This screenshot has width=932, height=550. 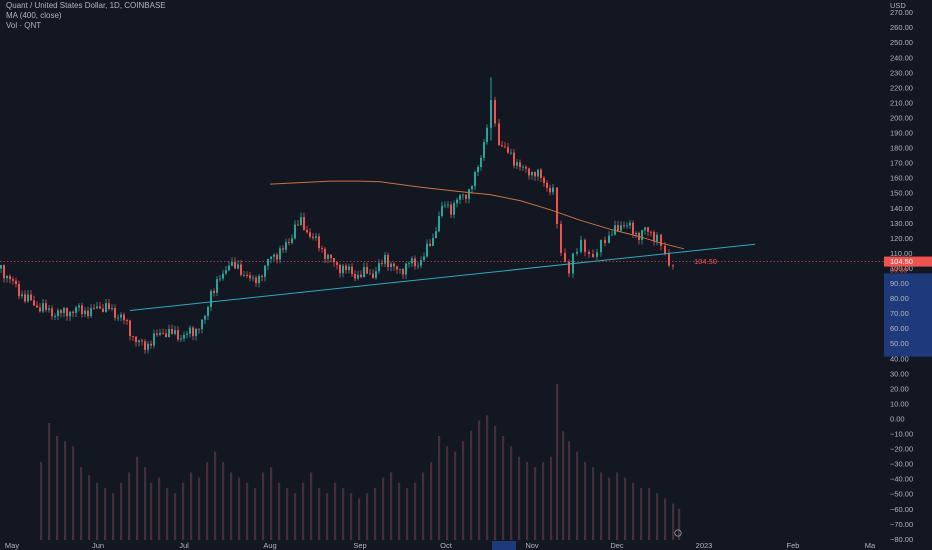 I want to click on ma-indicator-label: MA (400, close), so click(x=34, y=15).